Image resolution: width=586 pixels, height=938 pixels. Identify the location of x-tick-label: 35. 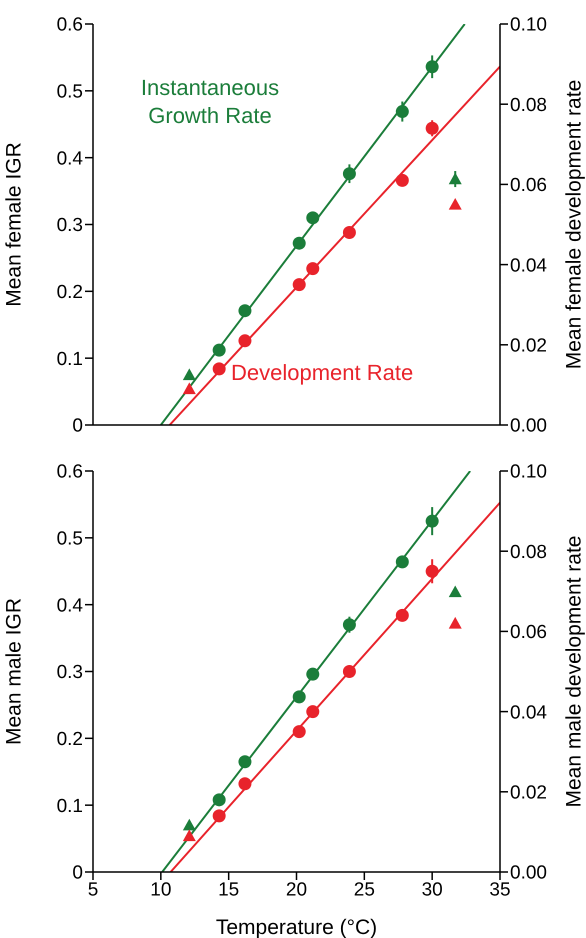
(500, 889).